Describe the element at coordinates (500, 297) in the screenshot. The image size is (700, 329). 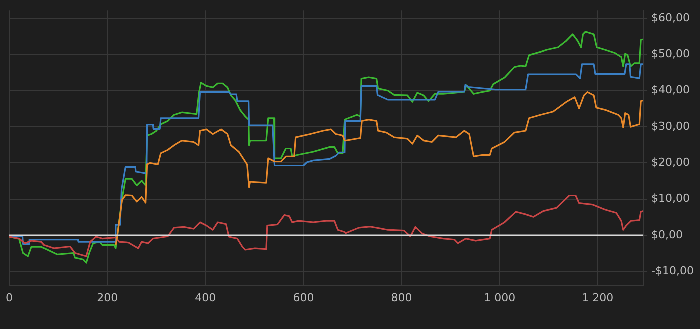
I see `x-tick-label: 1 000` at that location.